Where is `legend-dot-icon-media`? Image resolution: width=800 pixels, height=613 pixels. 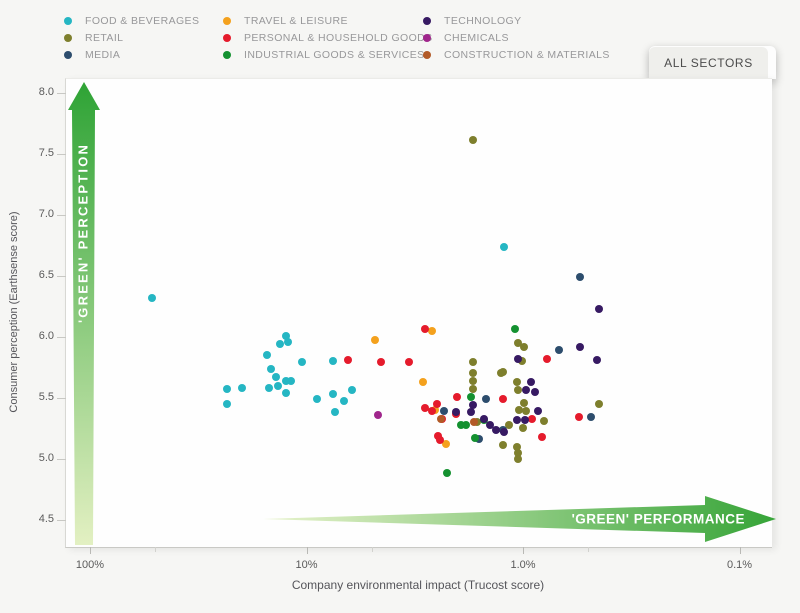 legend-dot-icon-media is located at coordinates (68, 55).